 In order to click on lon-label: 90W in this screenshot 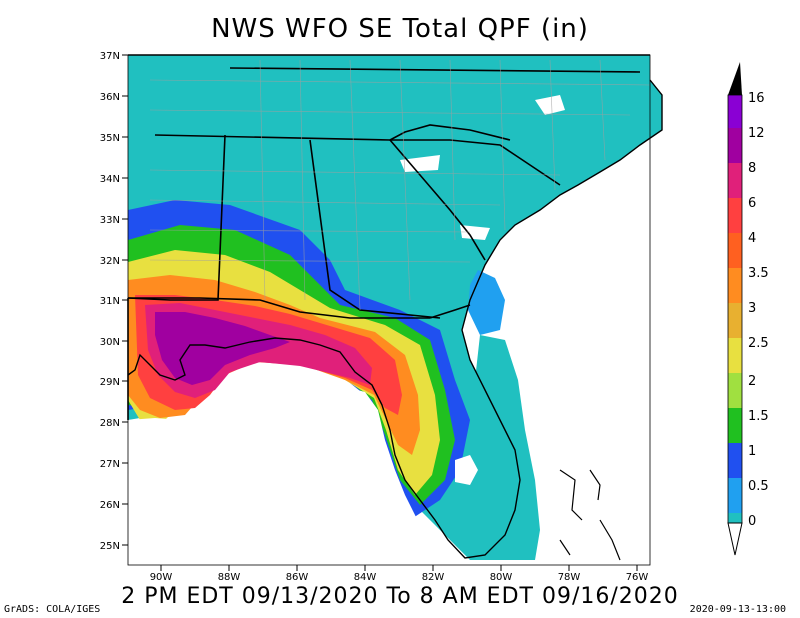, I will do `click(161, 574)`.